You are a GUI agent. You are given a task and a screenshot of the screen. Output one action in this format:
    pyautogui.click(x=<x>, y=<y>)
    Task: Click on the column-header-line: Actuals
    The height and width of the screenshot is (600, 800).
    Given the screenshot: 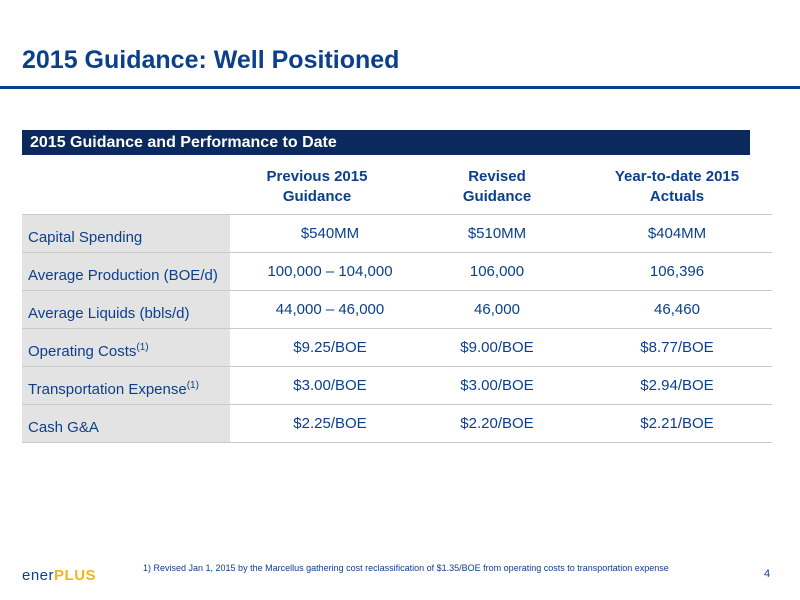 What is the action you would take?
    pyautogui.click(x=677, y=196)
    